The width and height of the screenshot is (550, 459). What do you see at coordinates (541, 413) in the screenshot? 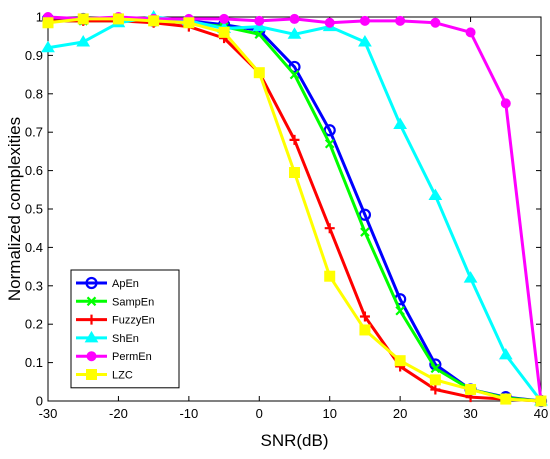
I see `x-tick-label: 40` at bounding box center [541, 413].